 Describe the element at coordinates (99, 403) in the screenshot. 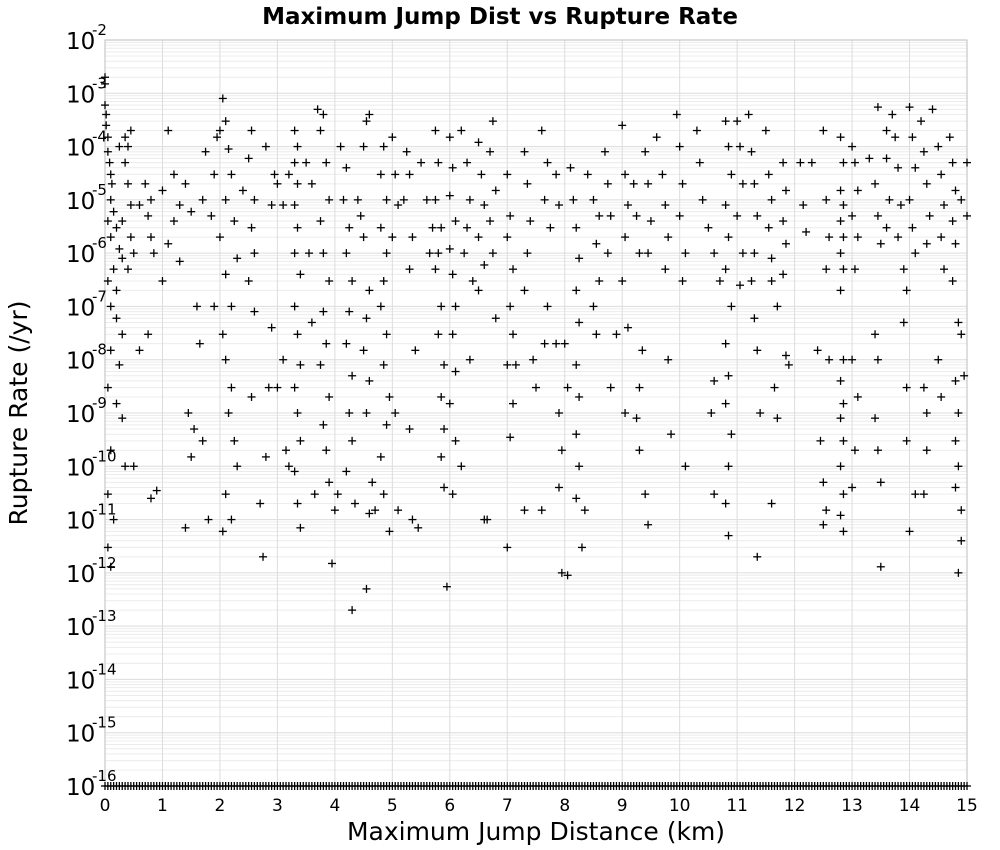

I see `y-tick-exponent: -9` at that location.